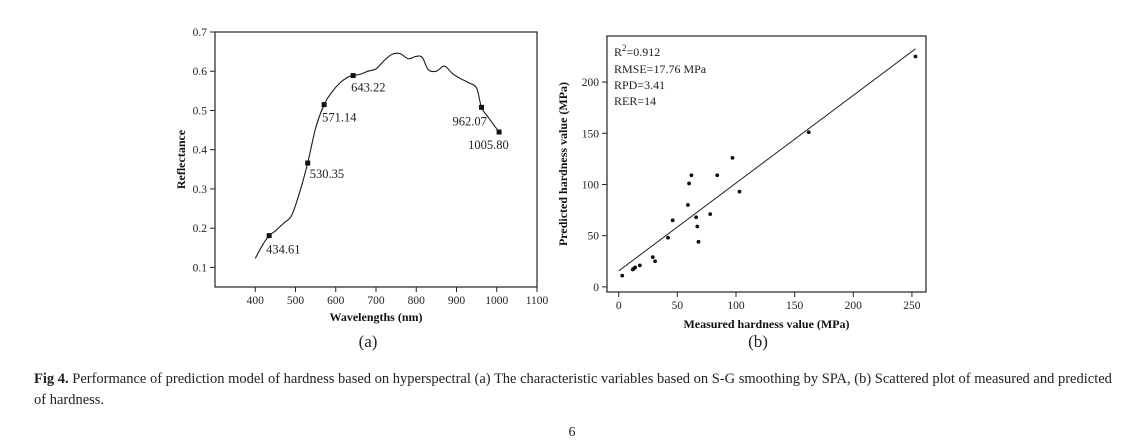 The height and width of the screenshot is (444, 1144). Describe the element at coordinates (591, 83) in the screenshot. I see `b-y-tick-label: 200` at that location.